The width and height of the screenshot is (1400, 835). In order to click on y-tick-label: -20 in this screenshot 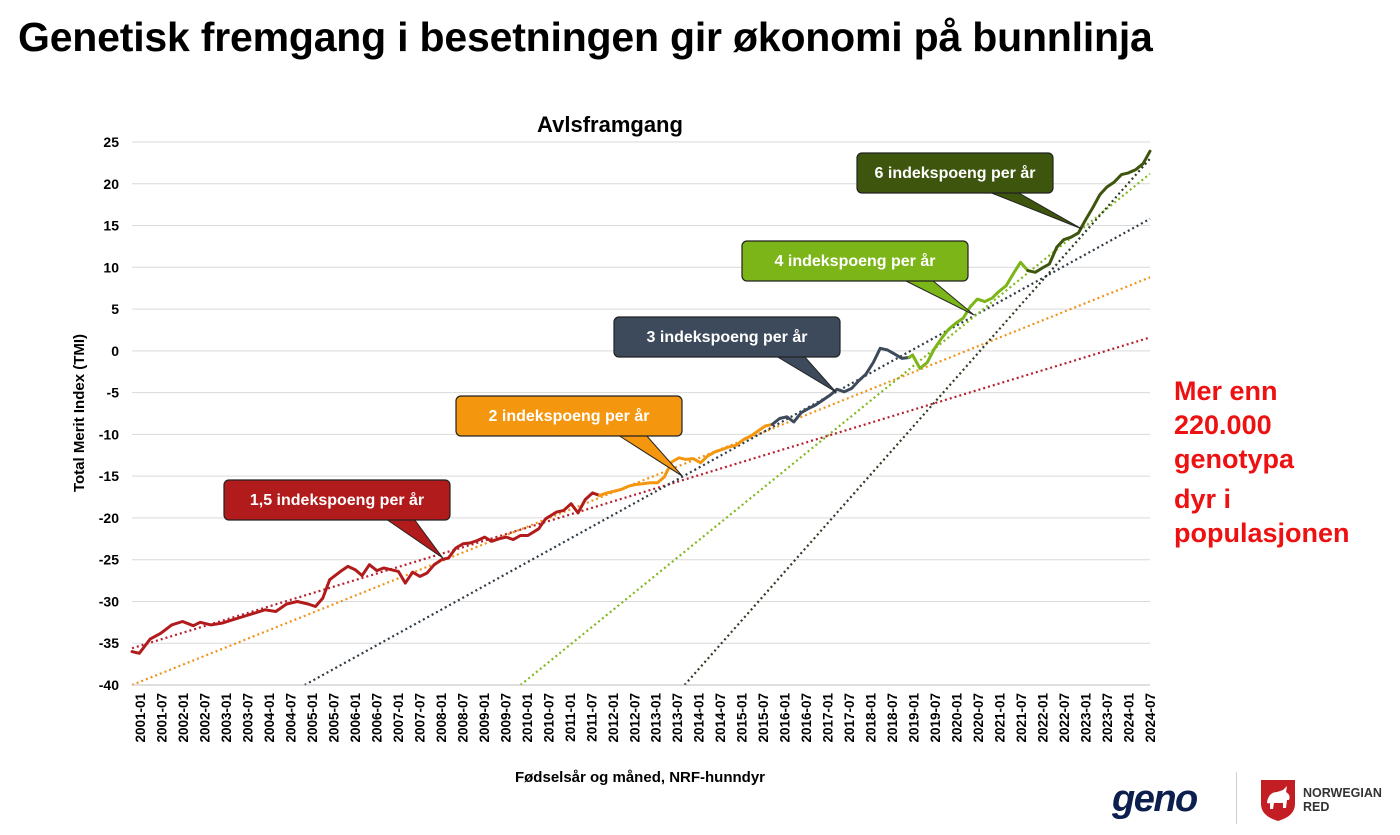, I will do `click(109, 518)`.